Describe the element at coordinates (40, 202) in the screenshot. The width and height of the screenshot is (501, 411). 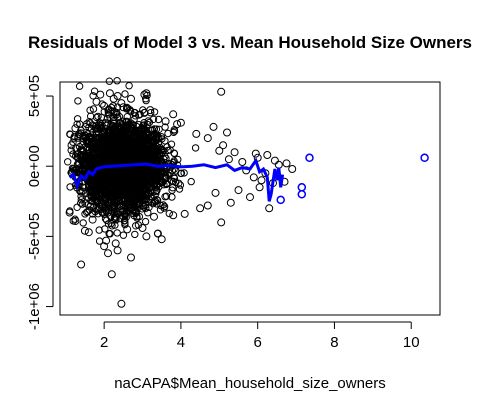
I see `y-axis: -1e+06 -5e+05 0e+00 5e+05` at that location.